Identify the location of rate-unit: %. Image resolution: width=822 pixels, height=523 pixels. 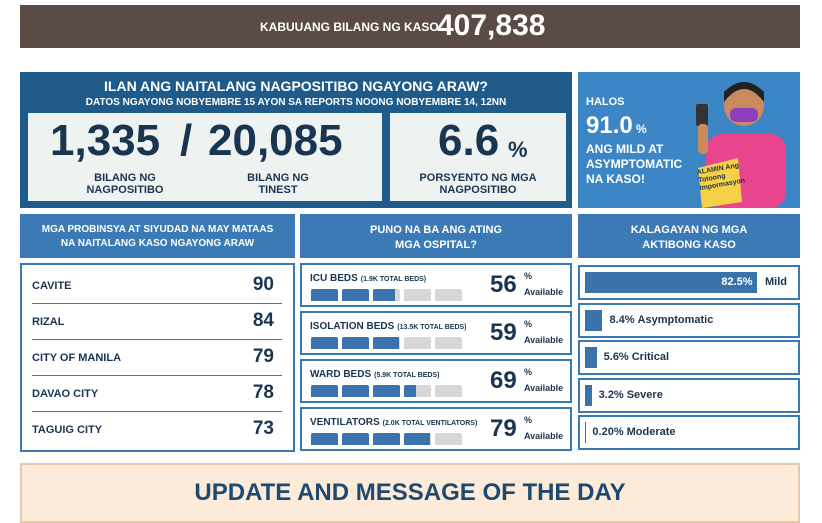
(518, 150).